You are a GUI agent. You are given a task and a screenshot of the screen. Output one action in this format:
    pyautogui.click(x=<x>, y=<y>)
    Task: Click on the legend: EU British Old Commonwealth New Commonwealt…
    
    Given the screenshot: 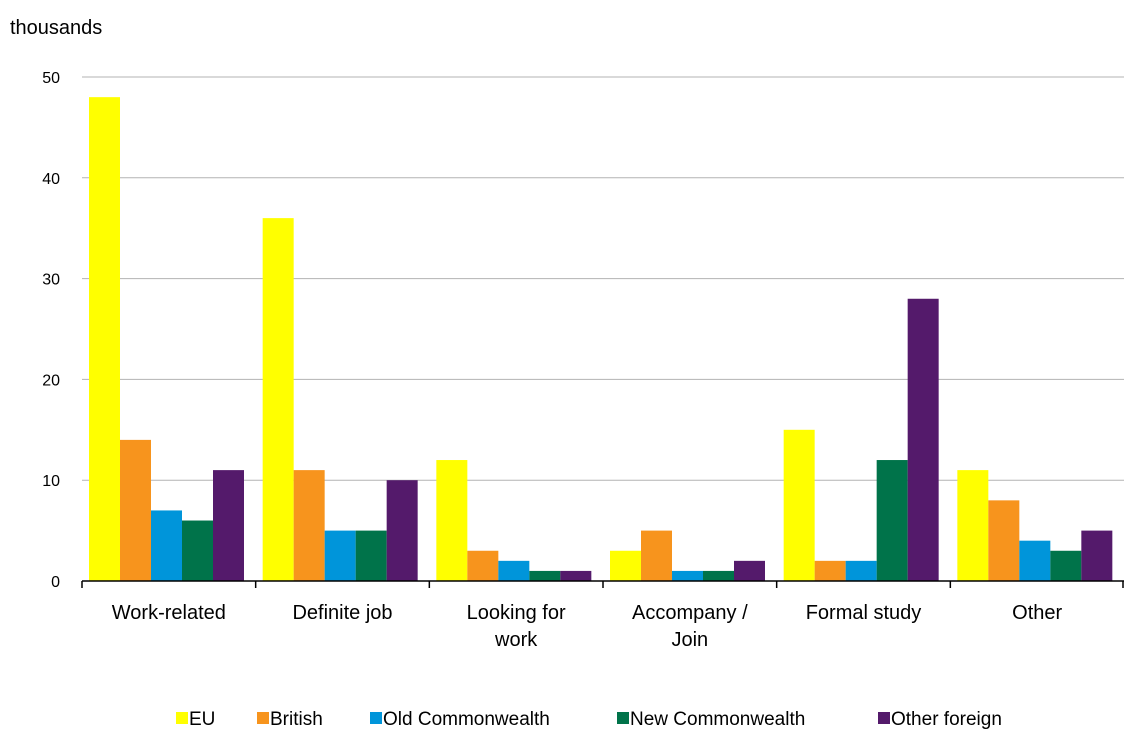 What is the action you would take?
    pyautogui.click(x=589, y=719)
    